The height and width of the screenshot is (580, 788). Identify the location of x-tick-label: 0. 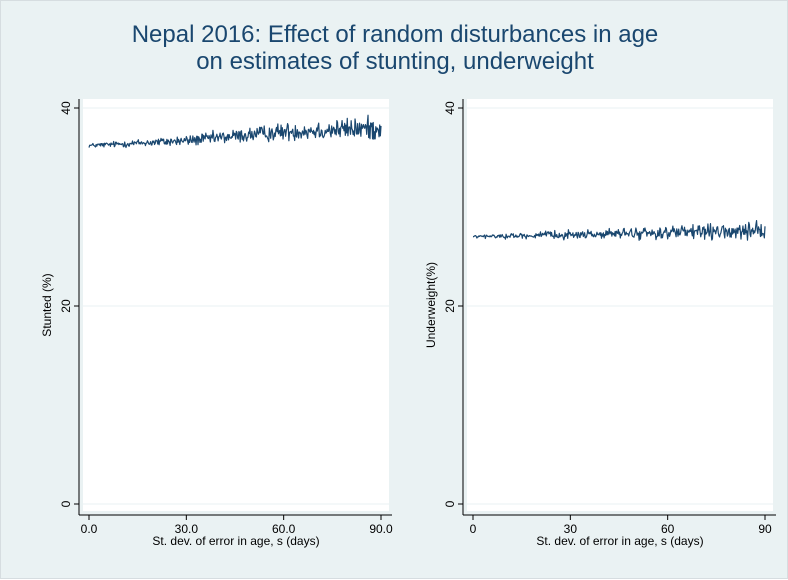
(473, 529).